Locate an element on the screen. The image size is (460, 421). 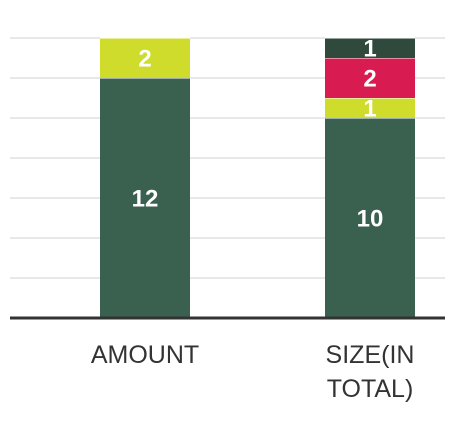
x-tick-label: SIZE(IN TOTAL) is located at coordinates (370, 372).